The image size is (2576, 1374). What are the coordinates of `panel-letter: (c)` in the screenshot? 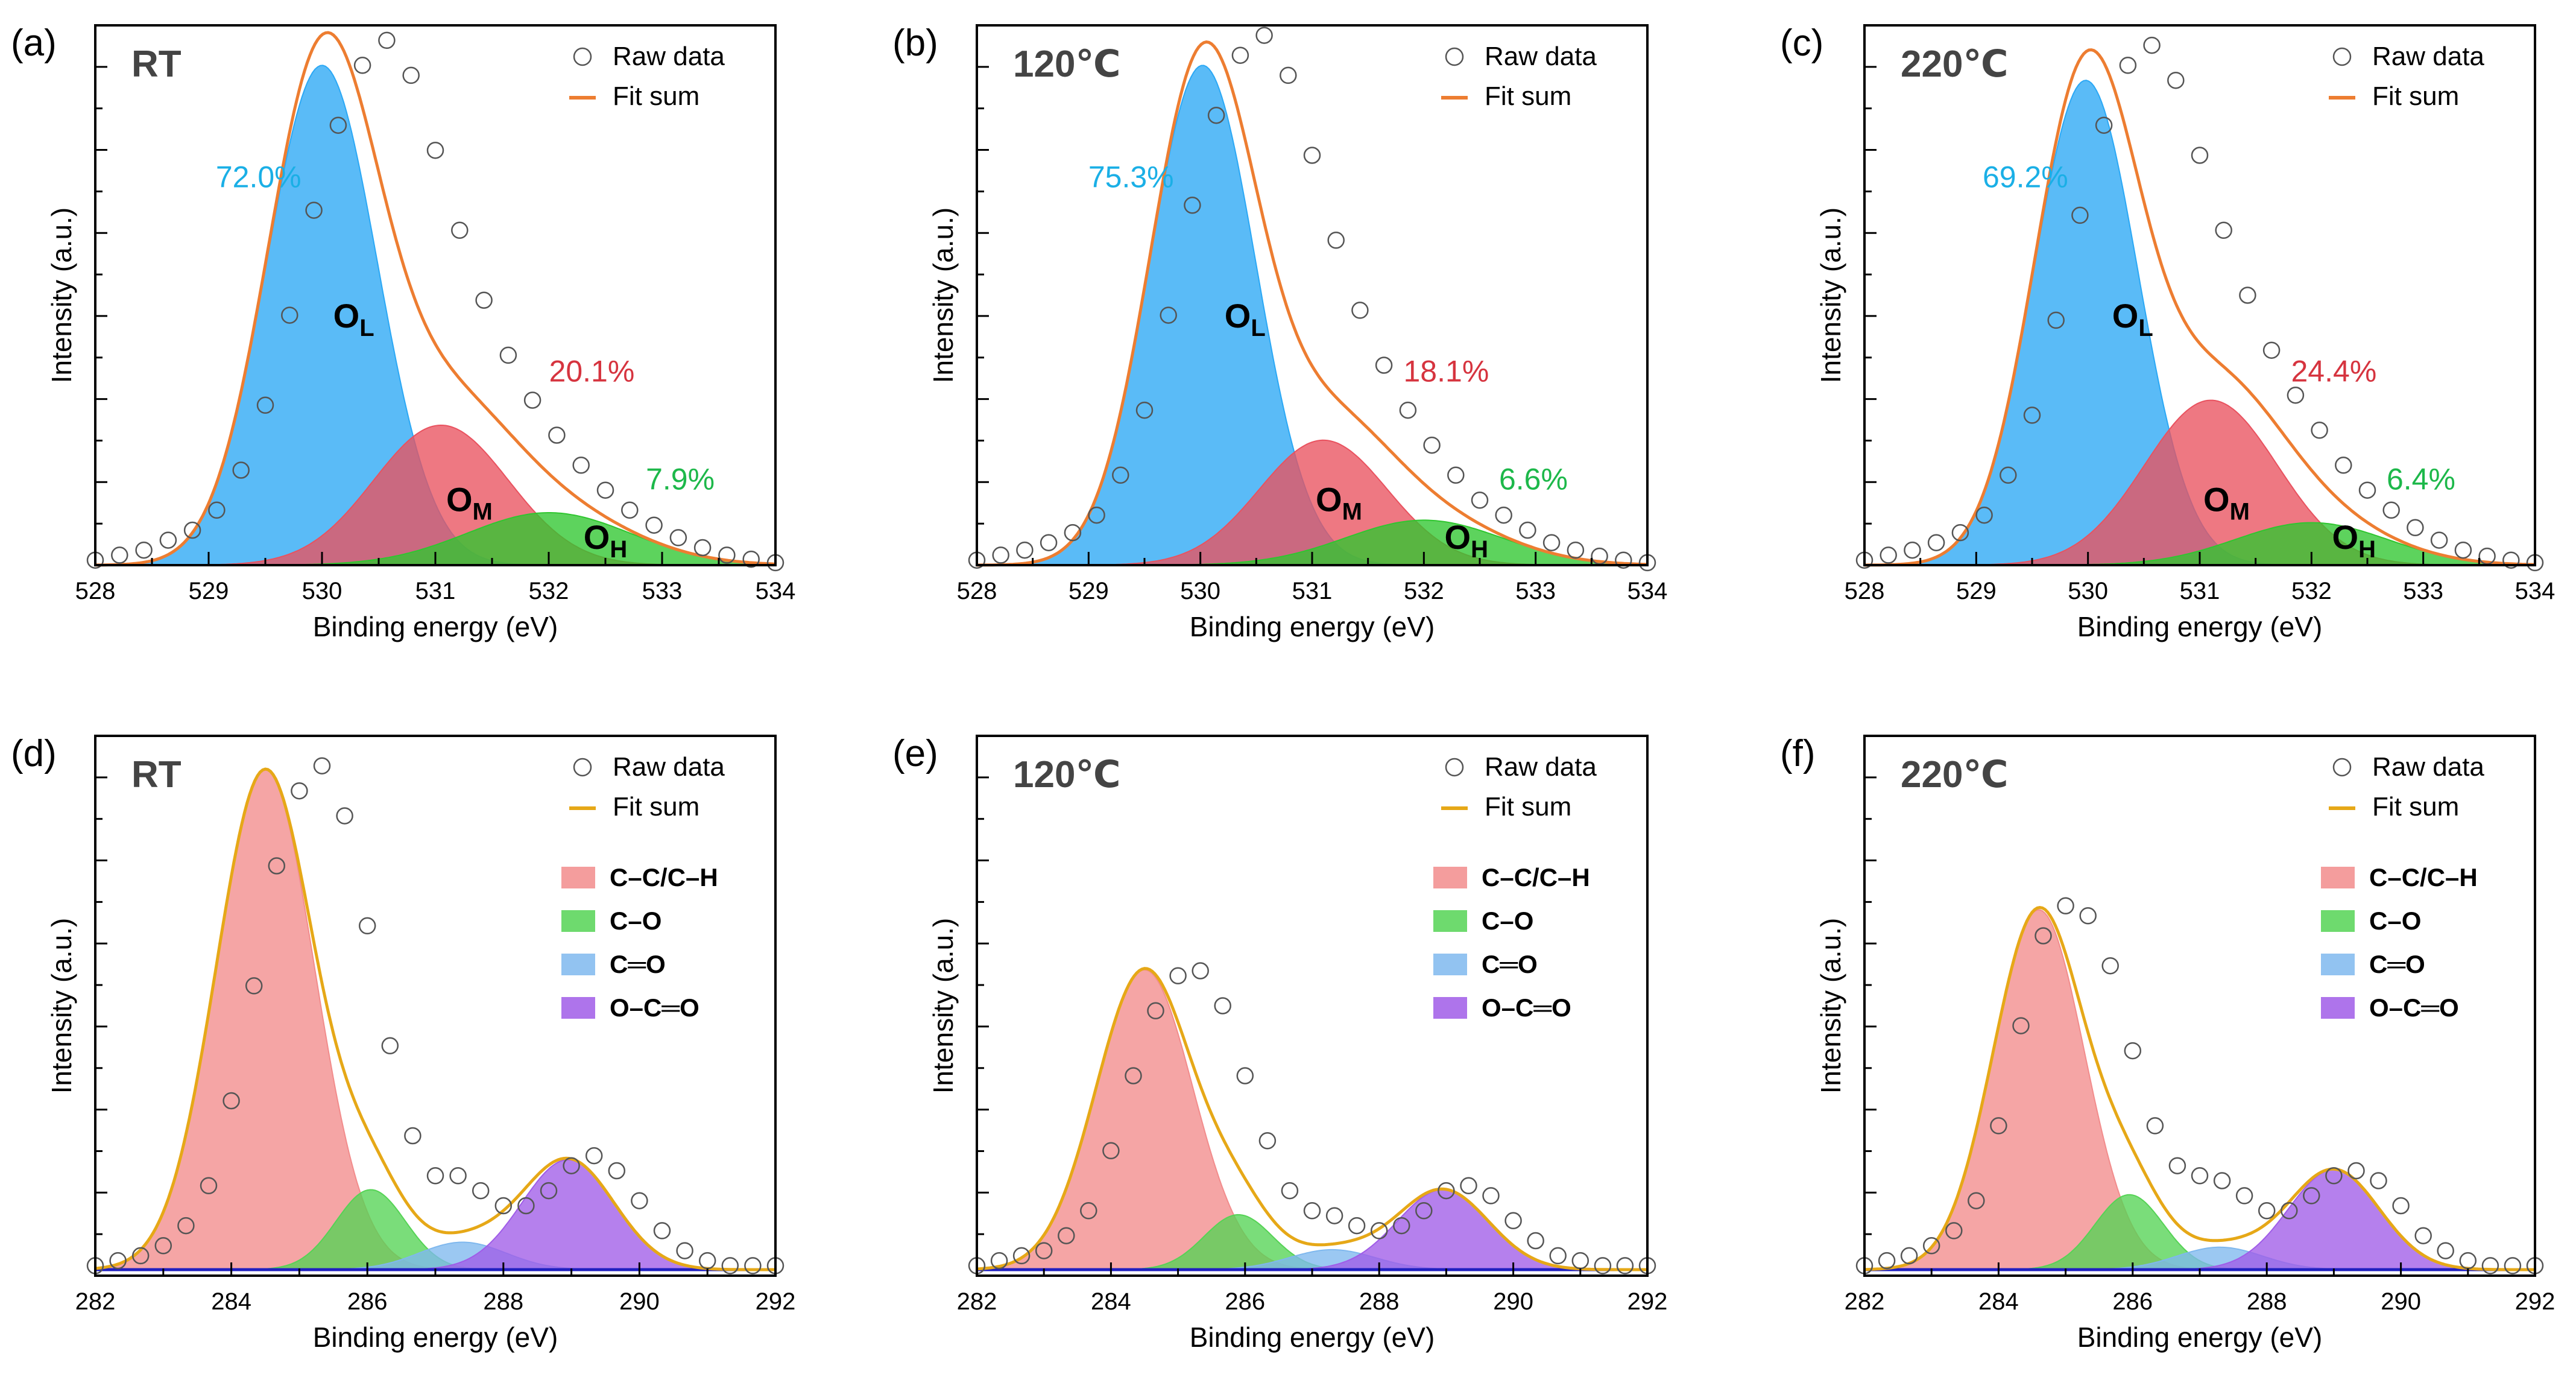 It's located at (1801, 43).